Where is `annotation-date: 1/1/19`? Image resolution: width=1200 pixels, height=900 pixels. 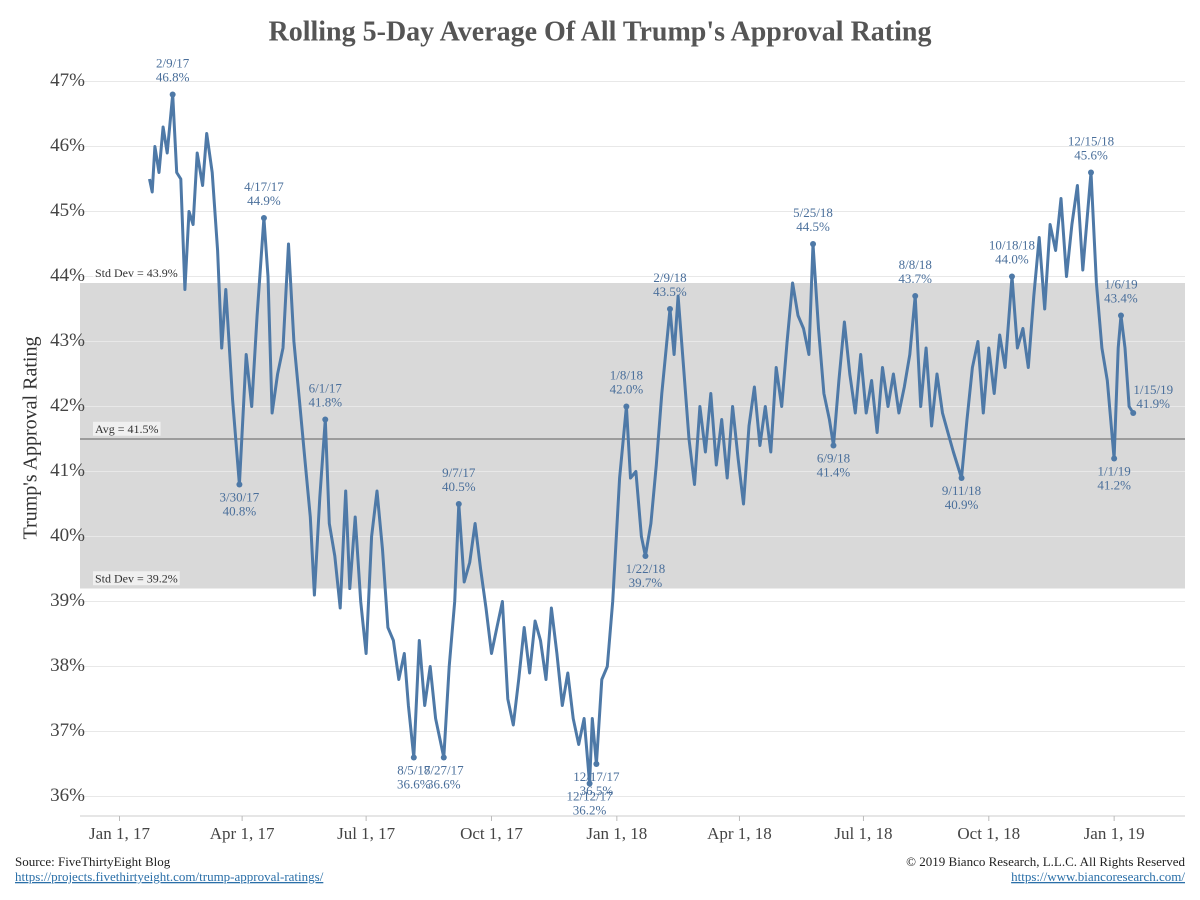
annotation-date: 1/1/19 is located at coordinates (1114, 470).